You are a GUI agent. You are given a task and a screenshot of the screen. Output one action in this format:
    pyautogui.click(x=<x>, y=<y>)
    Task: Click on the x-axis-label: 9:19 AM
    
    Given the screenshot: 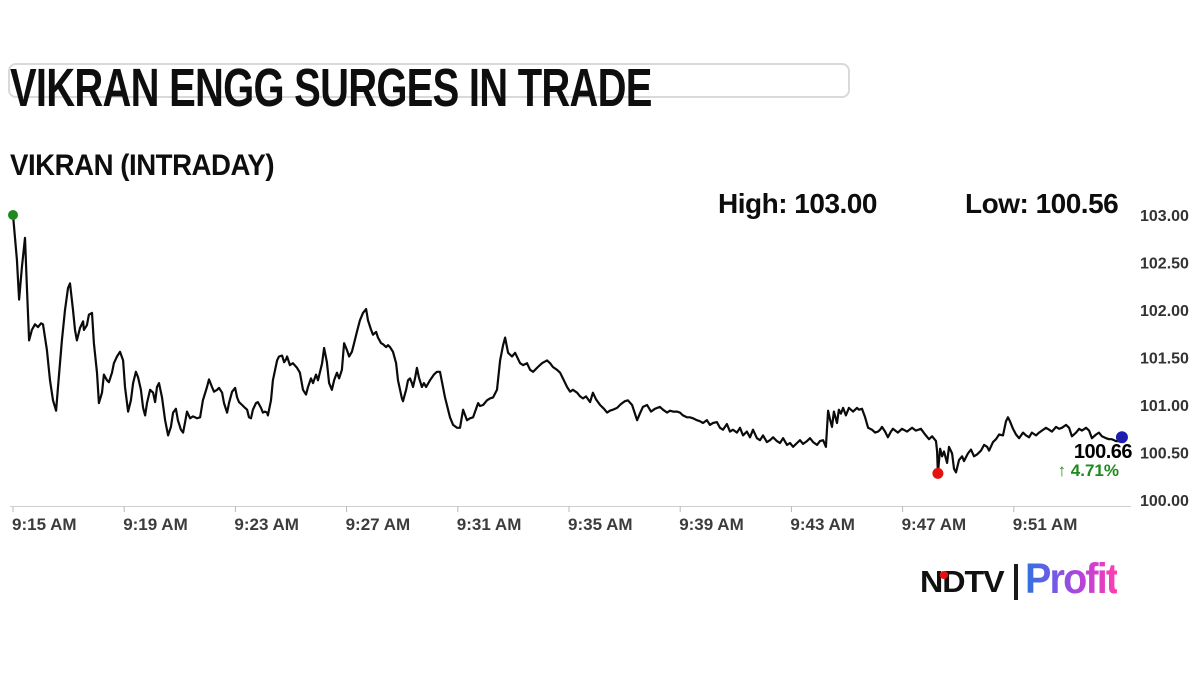 What is the action you would take?
    pyautogui.click(x=155, y=524)
    